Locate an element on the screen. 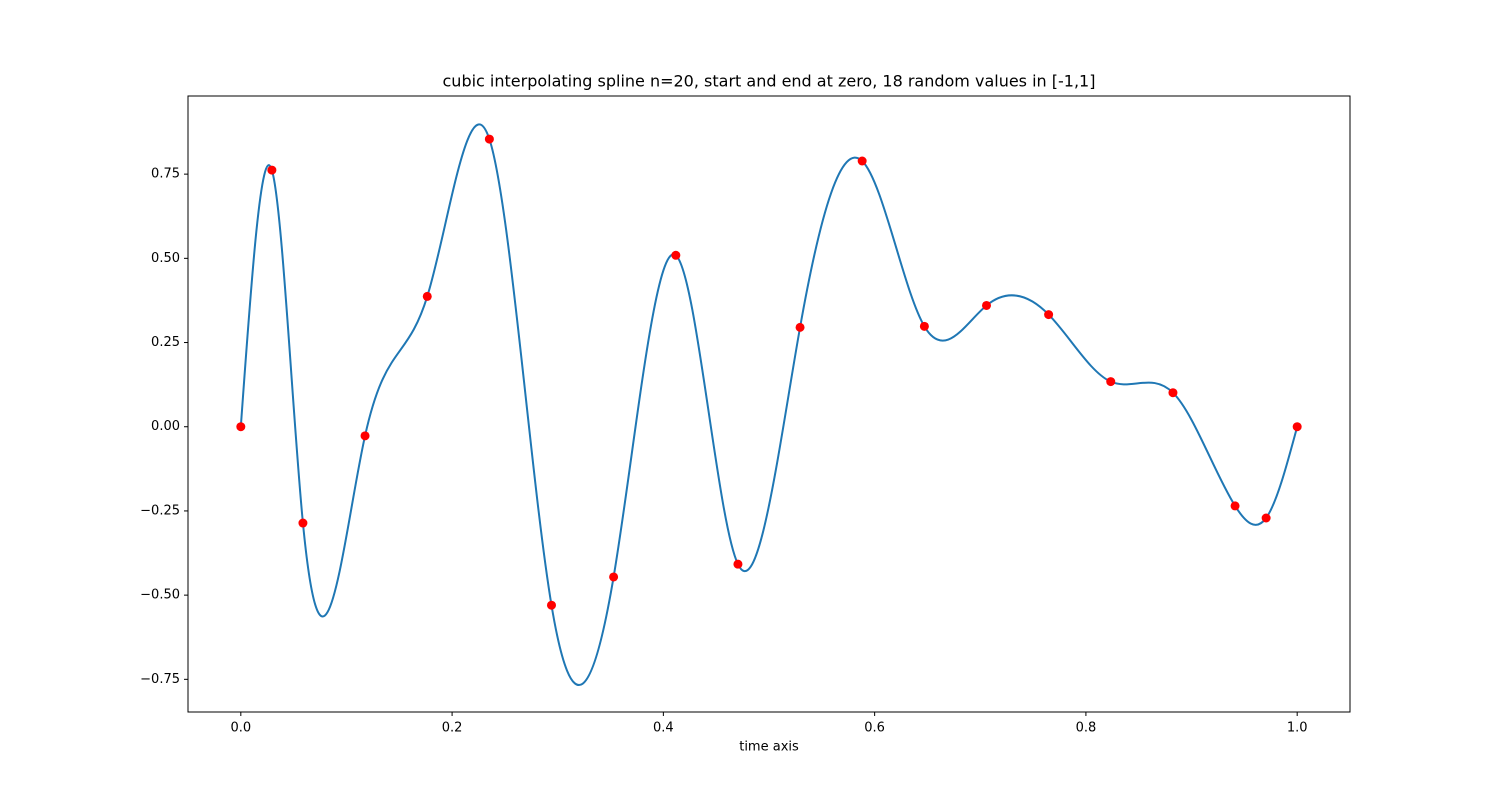 This screenshot has width=1500, height=800. y-tick-label: 0.75 is located at coordinates (165, 174).